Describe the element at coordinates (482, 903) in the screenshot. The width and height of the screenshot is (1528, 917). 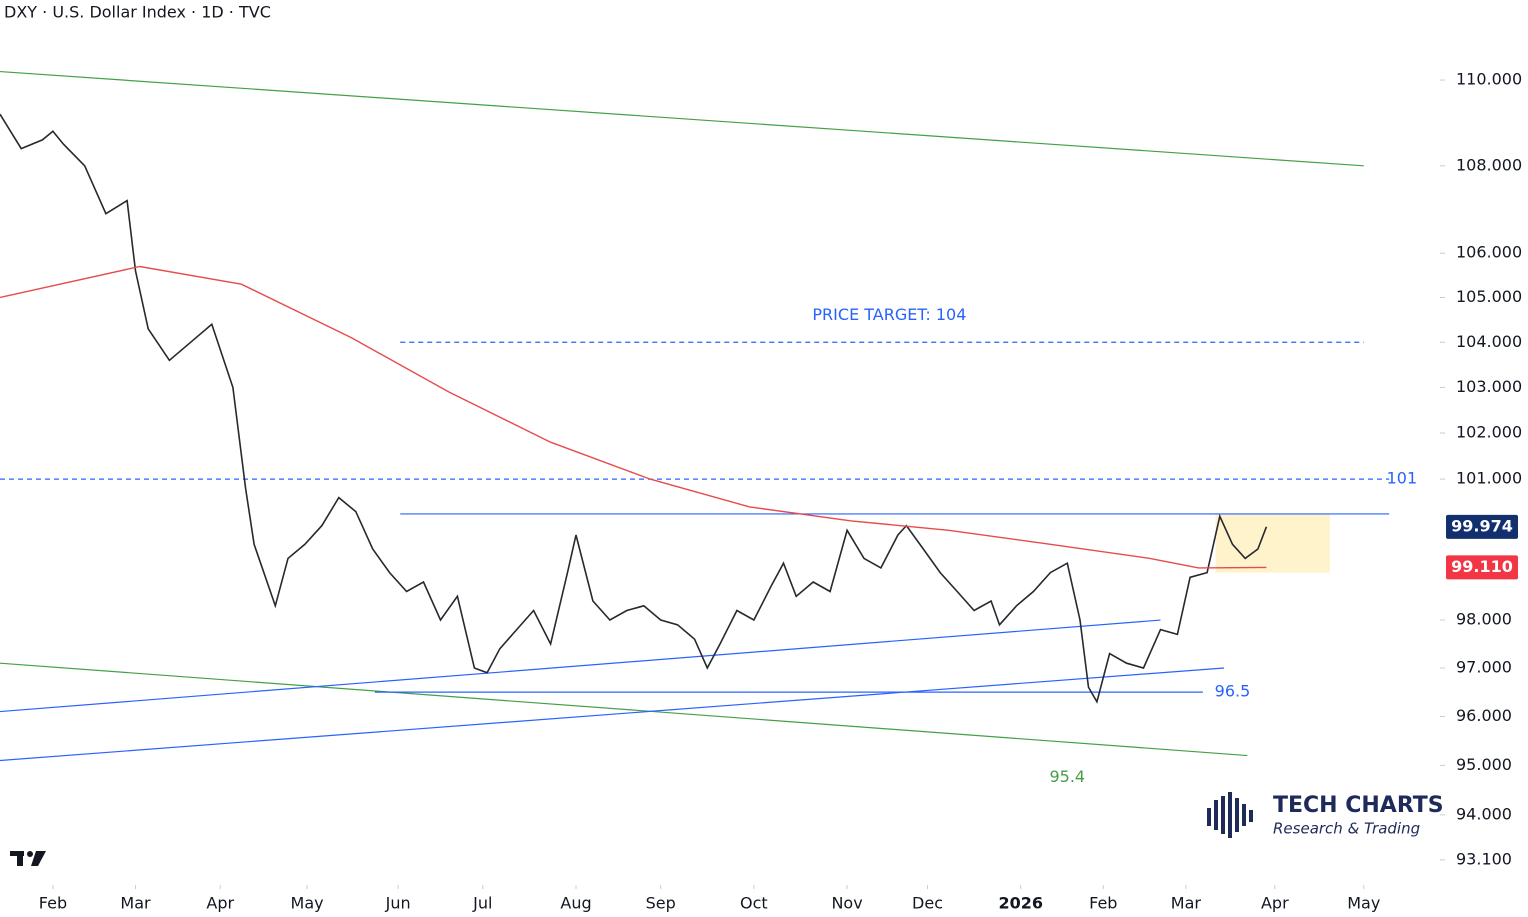
I see `x-tick-label: Jul` at that location.